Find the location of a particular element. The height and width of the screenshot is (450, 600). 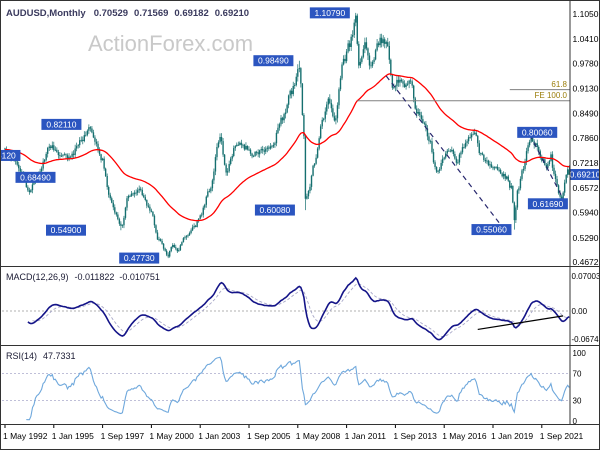

current-price-tag: 0.69210 is located at coordinates (585, 174).